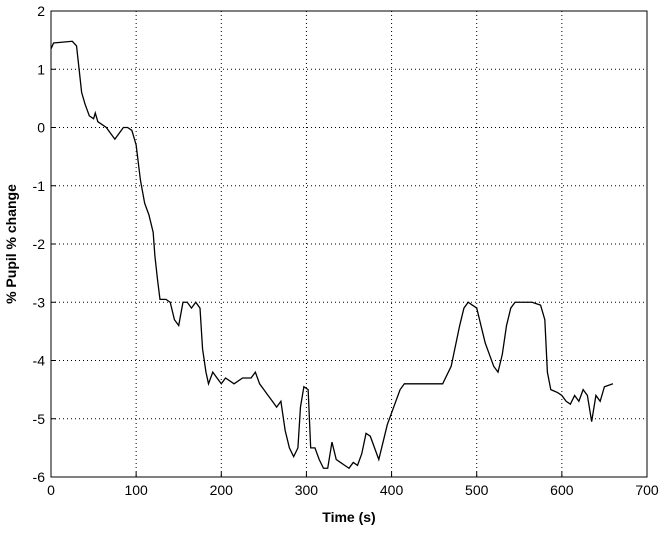 The height and width of the screenshot is (539, 666). What do you see at coordinates (39, 477) in the screenshot?
I see `y-tick-label: -6` at bounding box center [39, 477].